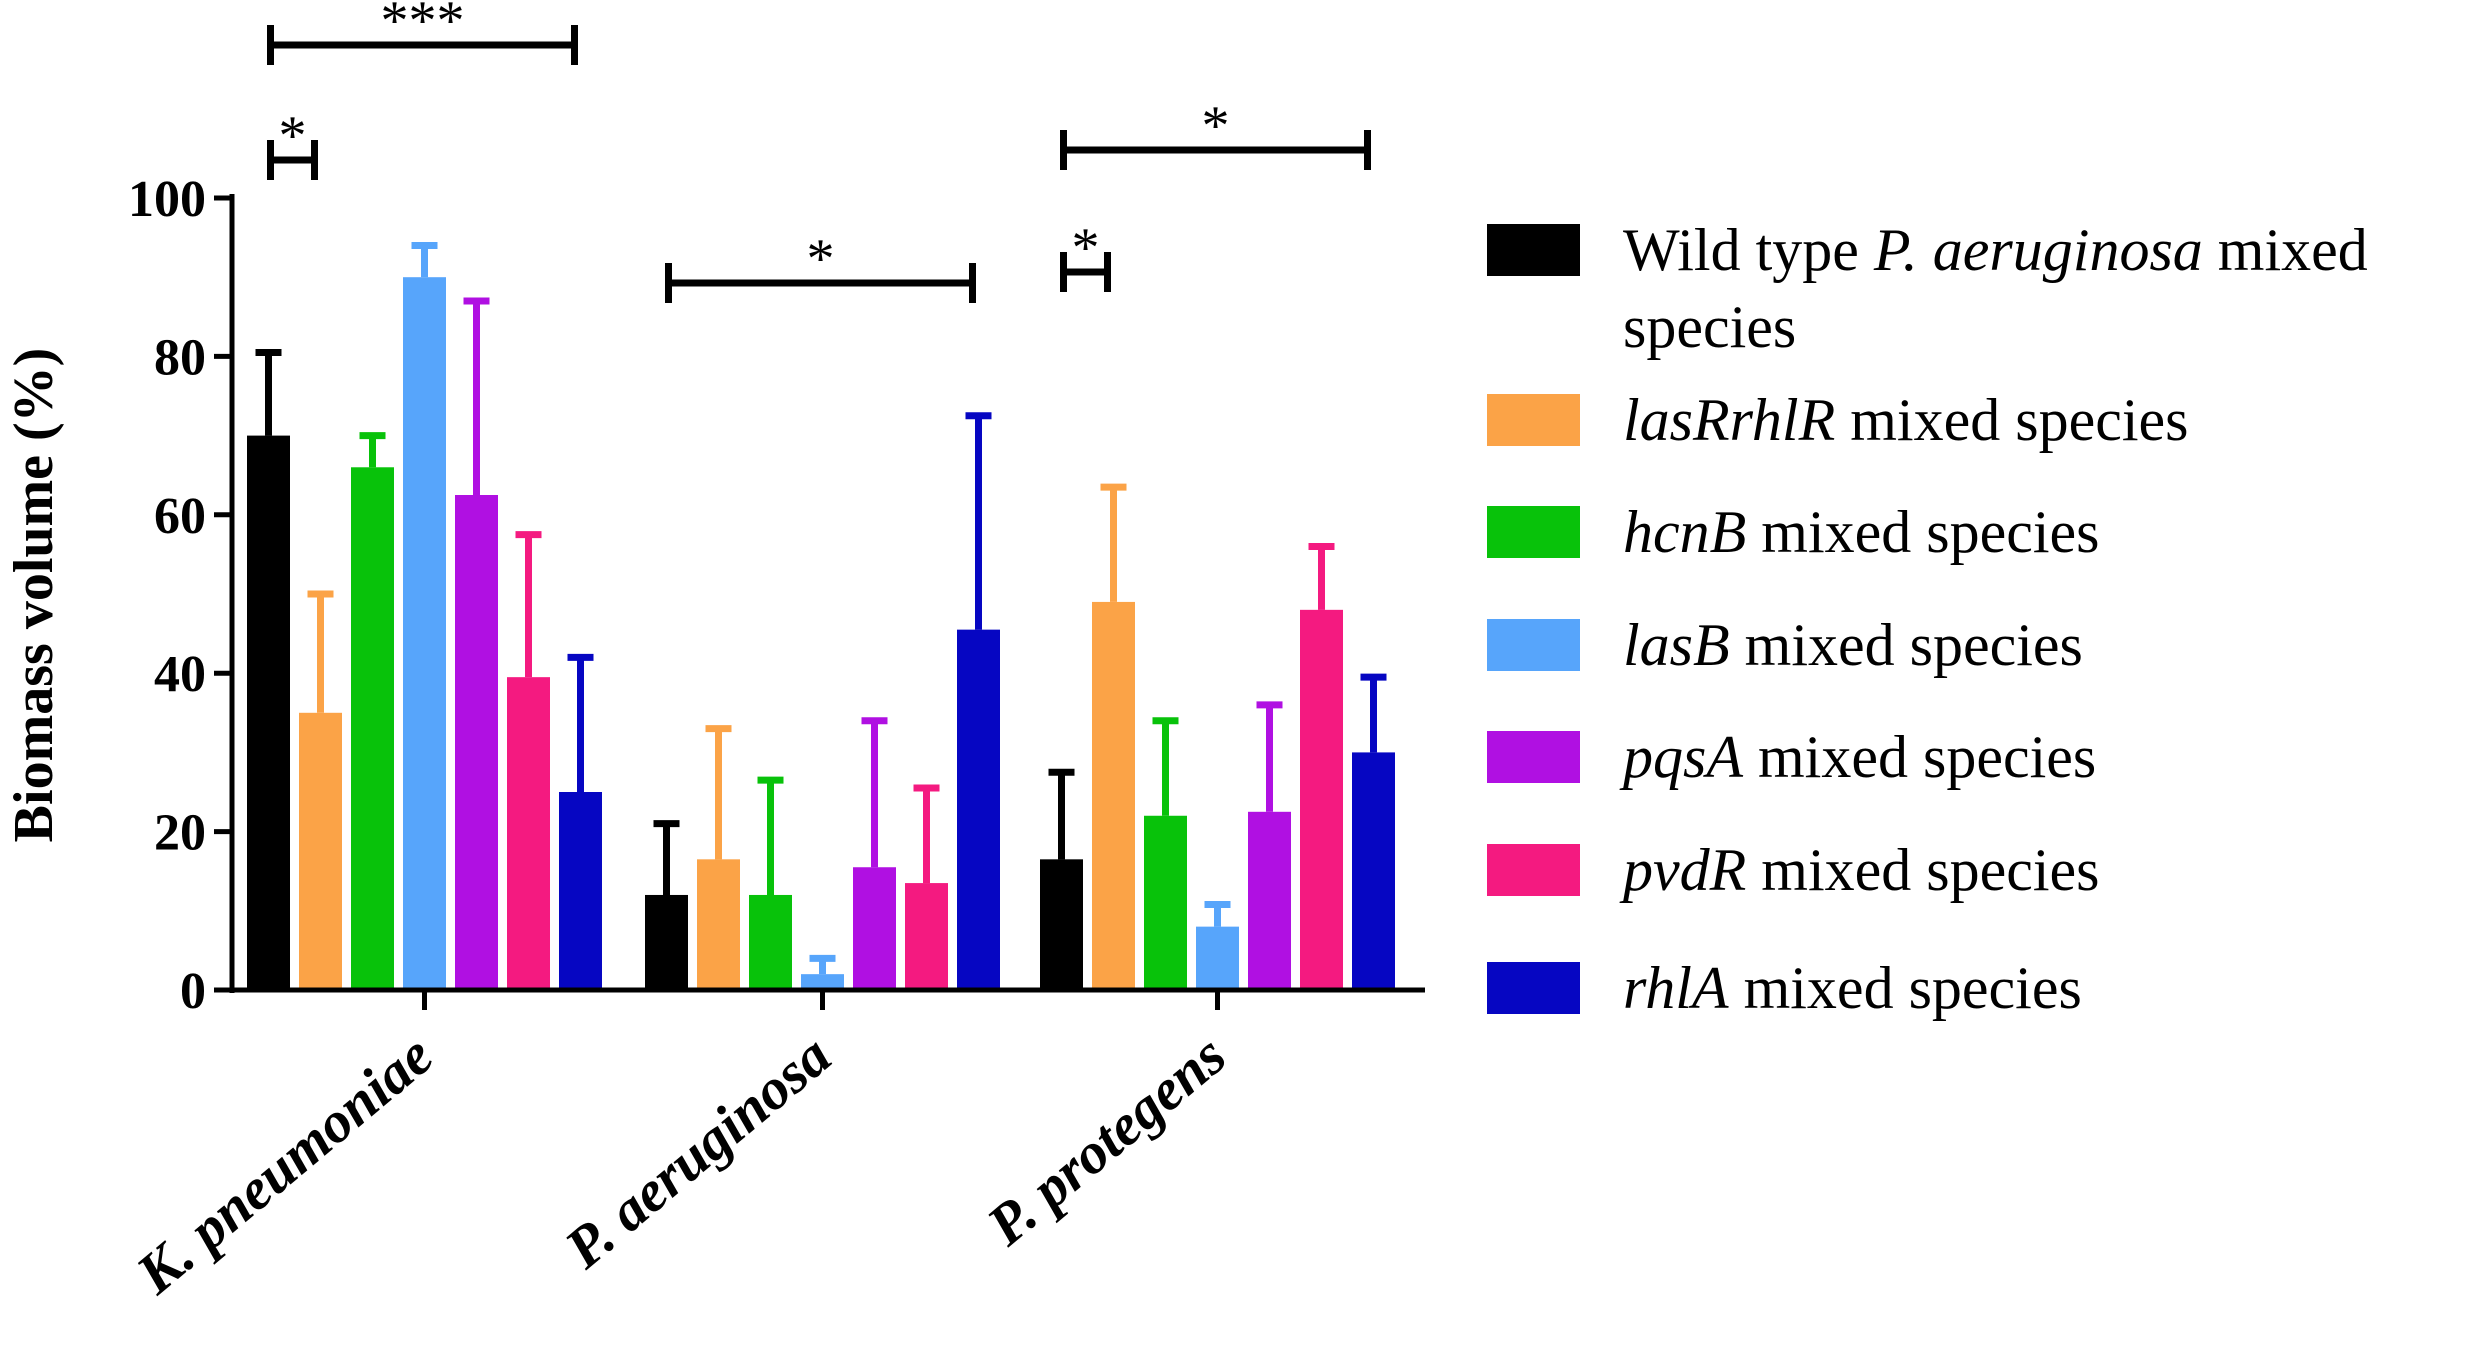 This screenshot has width=2480, height=1369. Describe the element at coordinates (284, 1164) in the screenshot. I see `x-tick-label: K. pneumoniae` at that location.